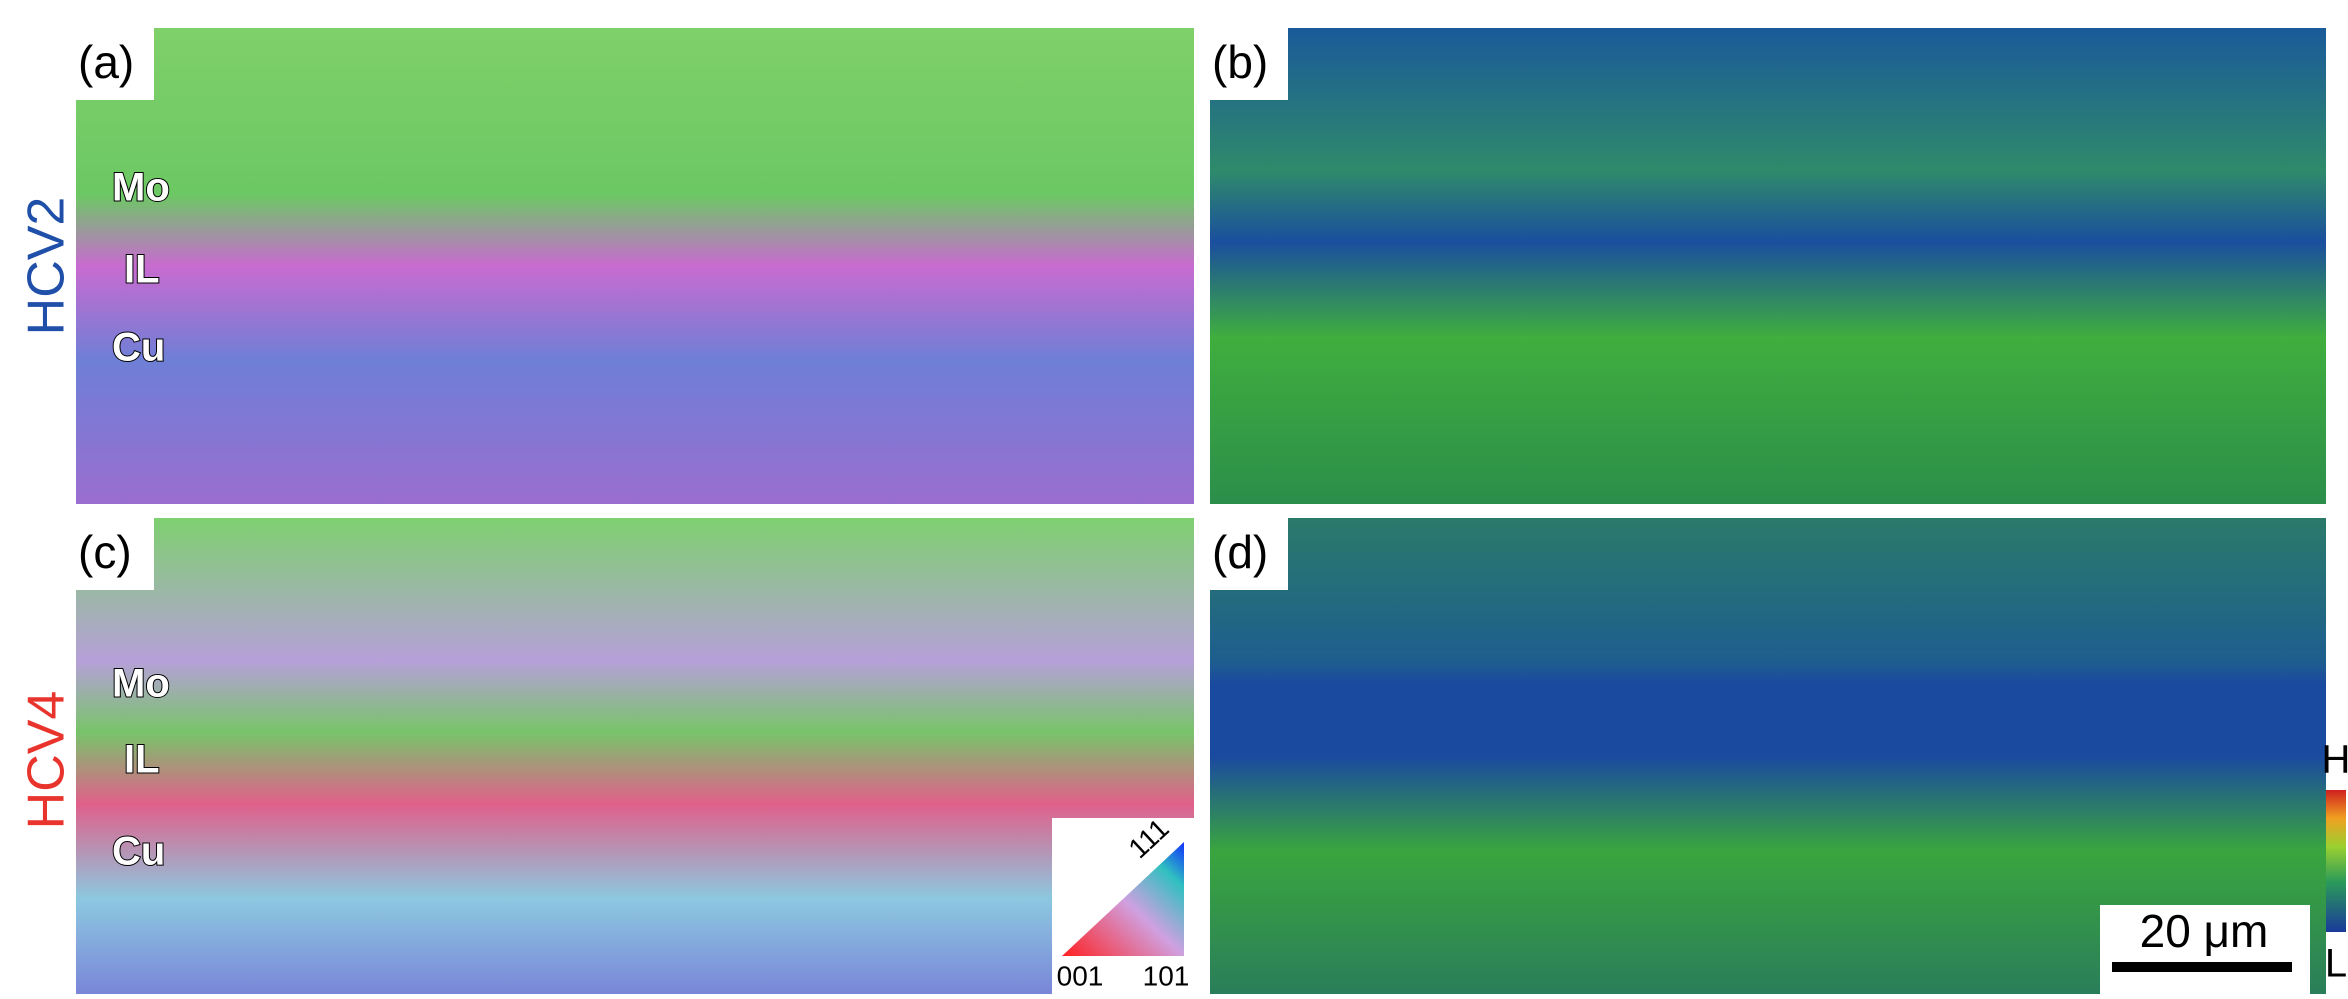  Describe the element at coordinates (105, 552) in the screenshot. I see `panel-label: (c)` at that location.